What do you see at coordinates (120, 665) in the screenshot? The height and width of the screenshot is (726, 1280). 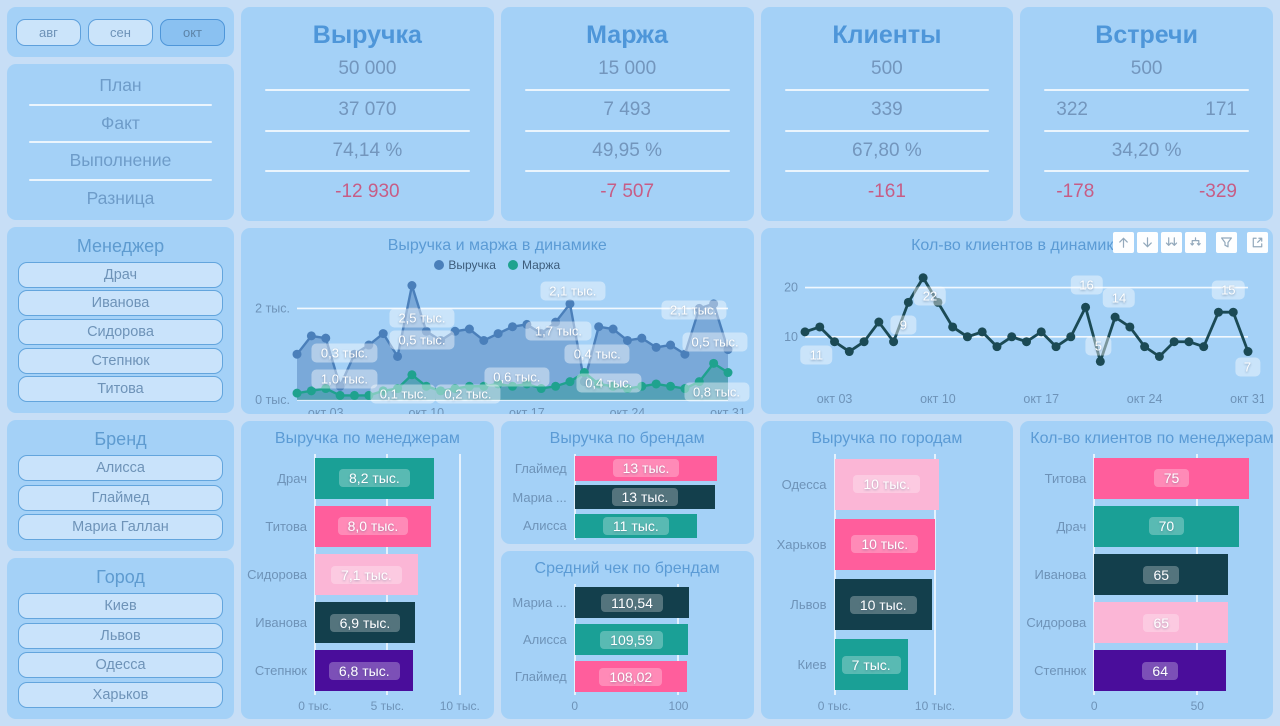 I see `filter-item-Одесса: Одесса` at bounding box center [120, 665].